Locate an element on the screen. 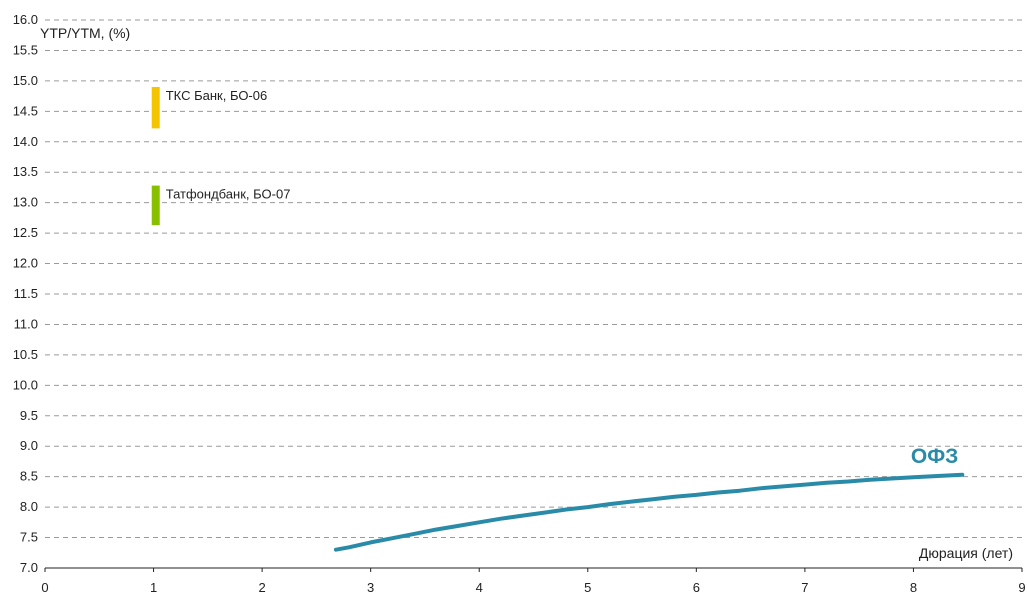 This screenshot has width=1027, height=600. y-tick-label: 13.5 is located at coordinates (25, 171).